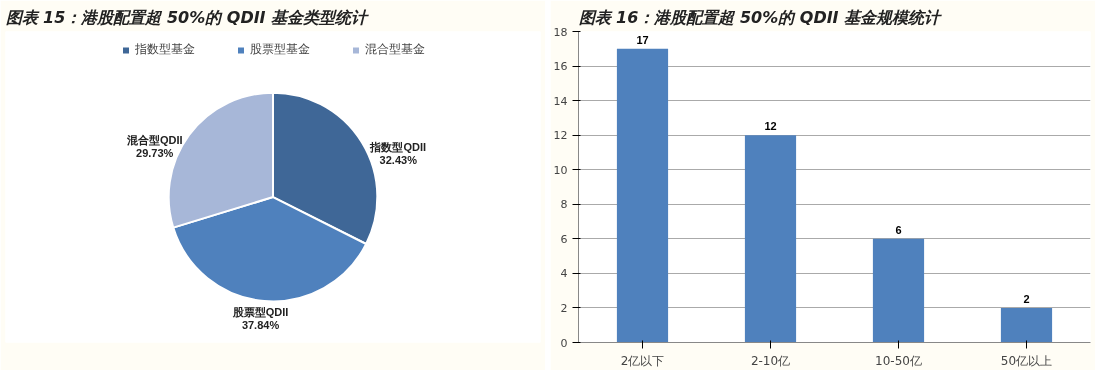  Describe the element at coordinates (564, 205) in the screenshot. I see `y-tick-label: 8` at that location.